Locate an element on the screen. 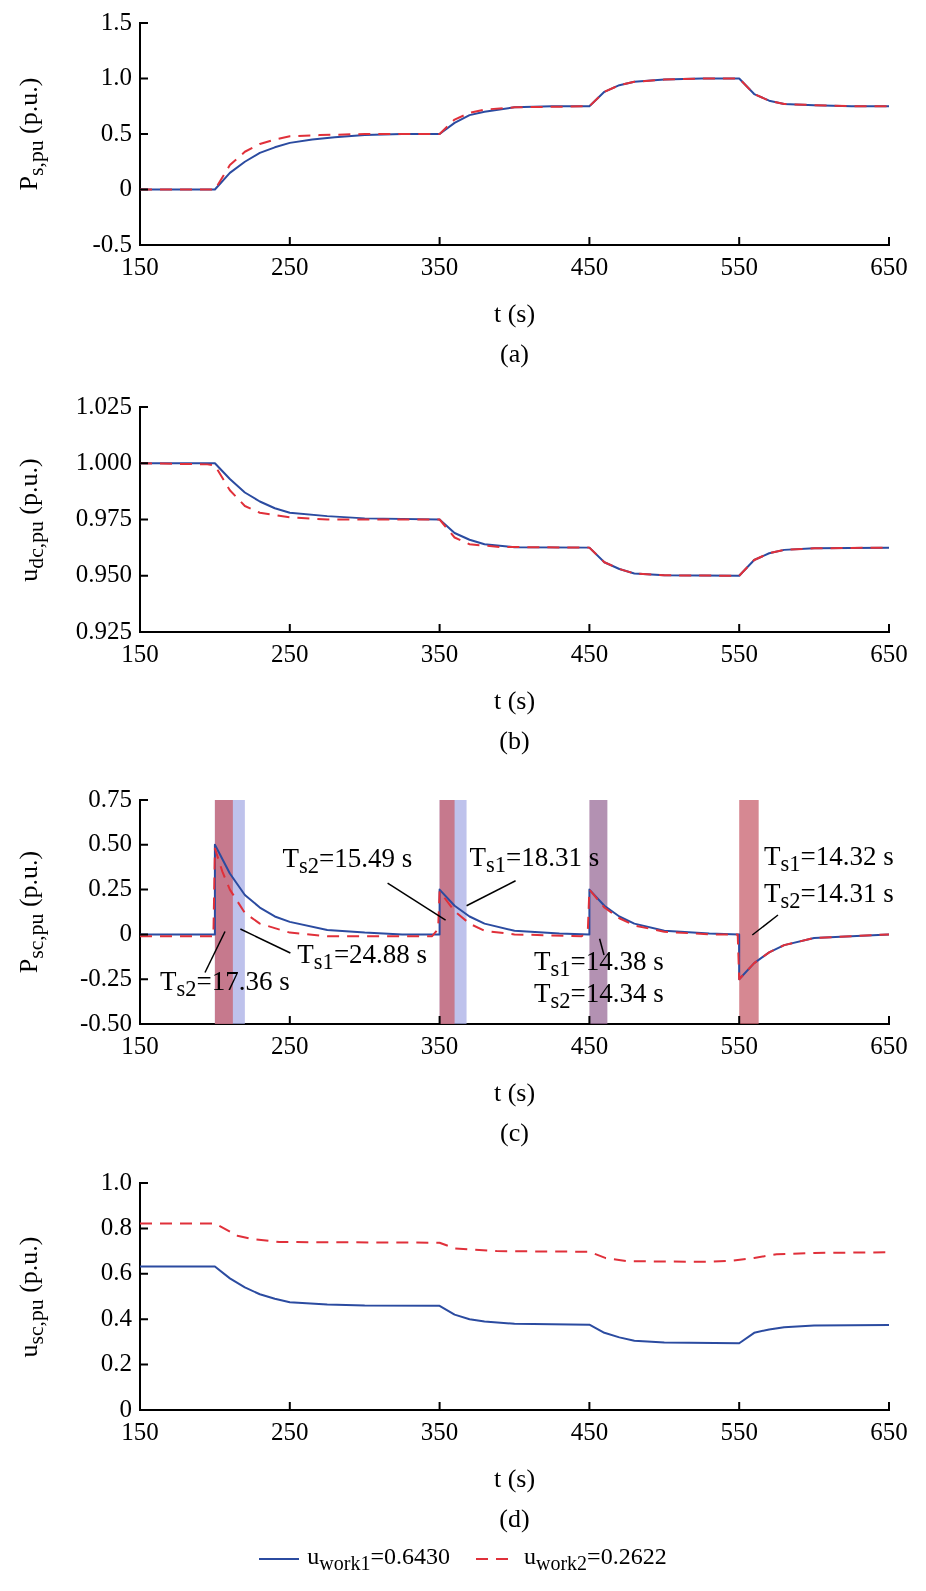 The image size is (926, 1591). text: (a) is located at coordinates (514, 353).